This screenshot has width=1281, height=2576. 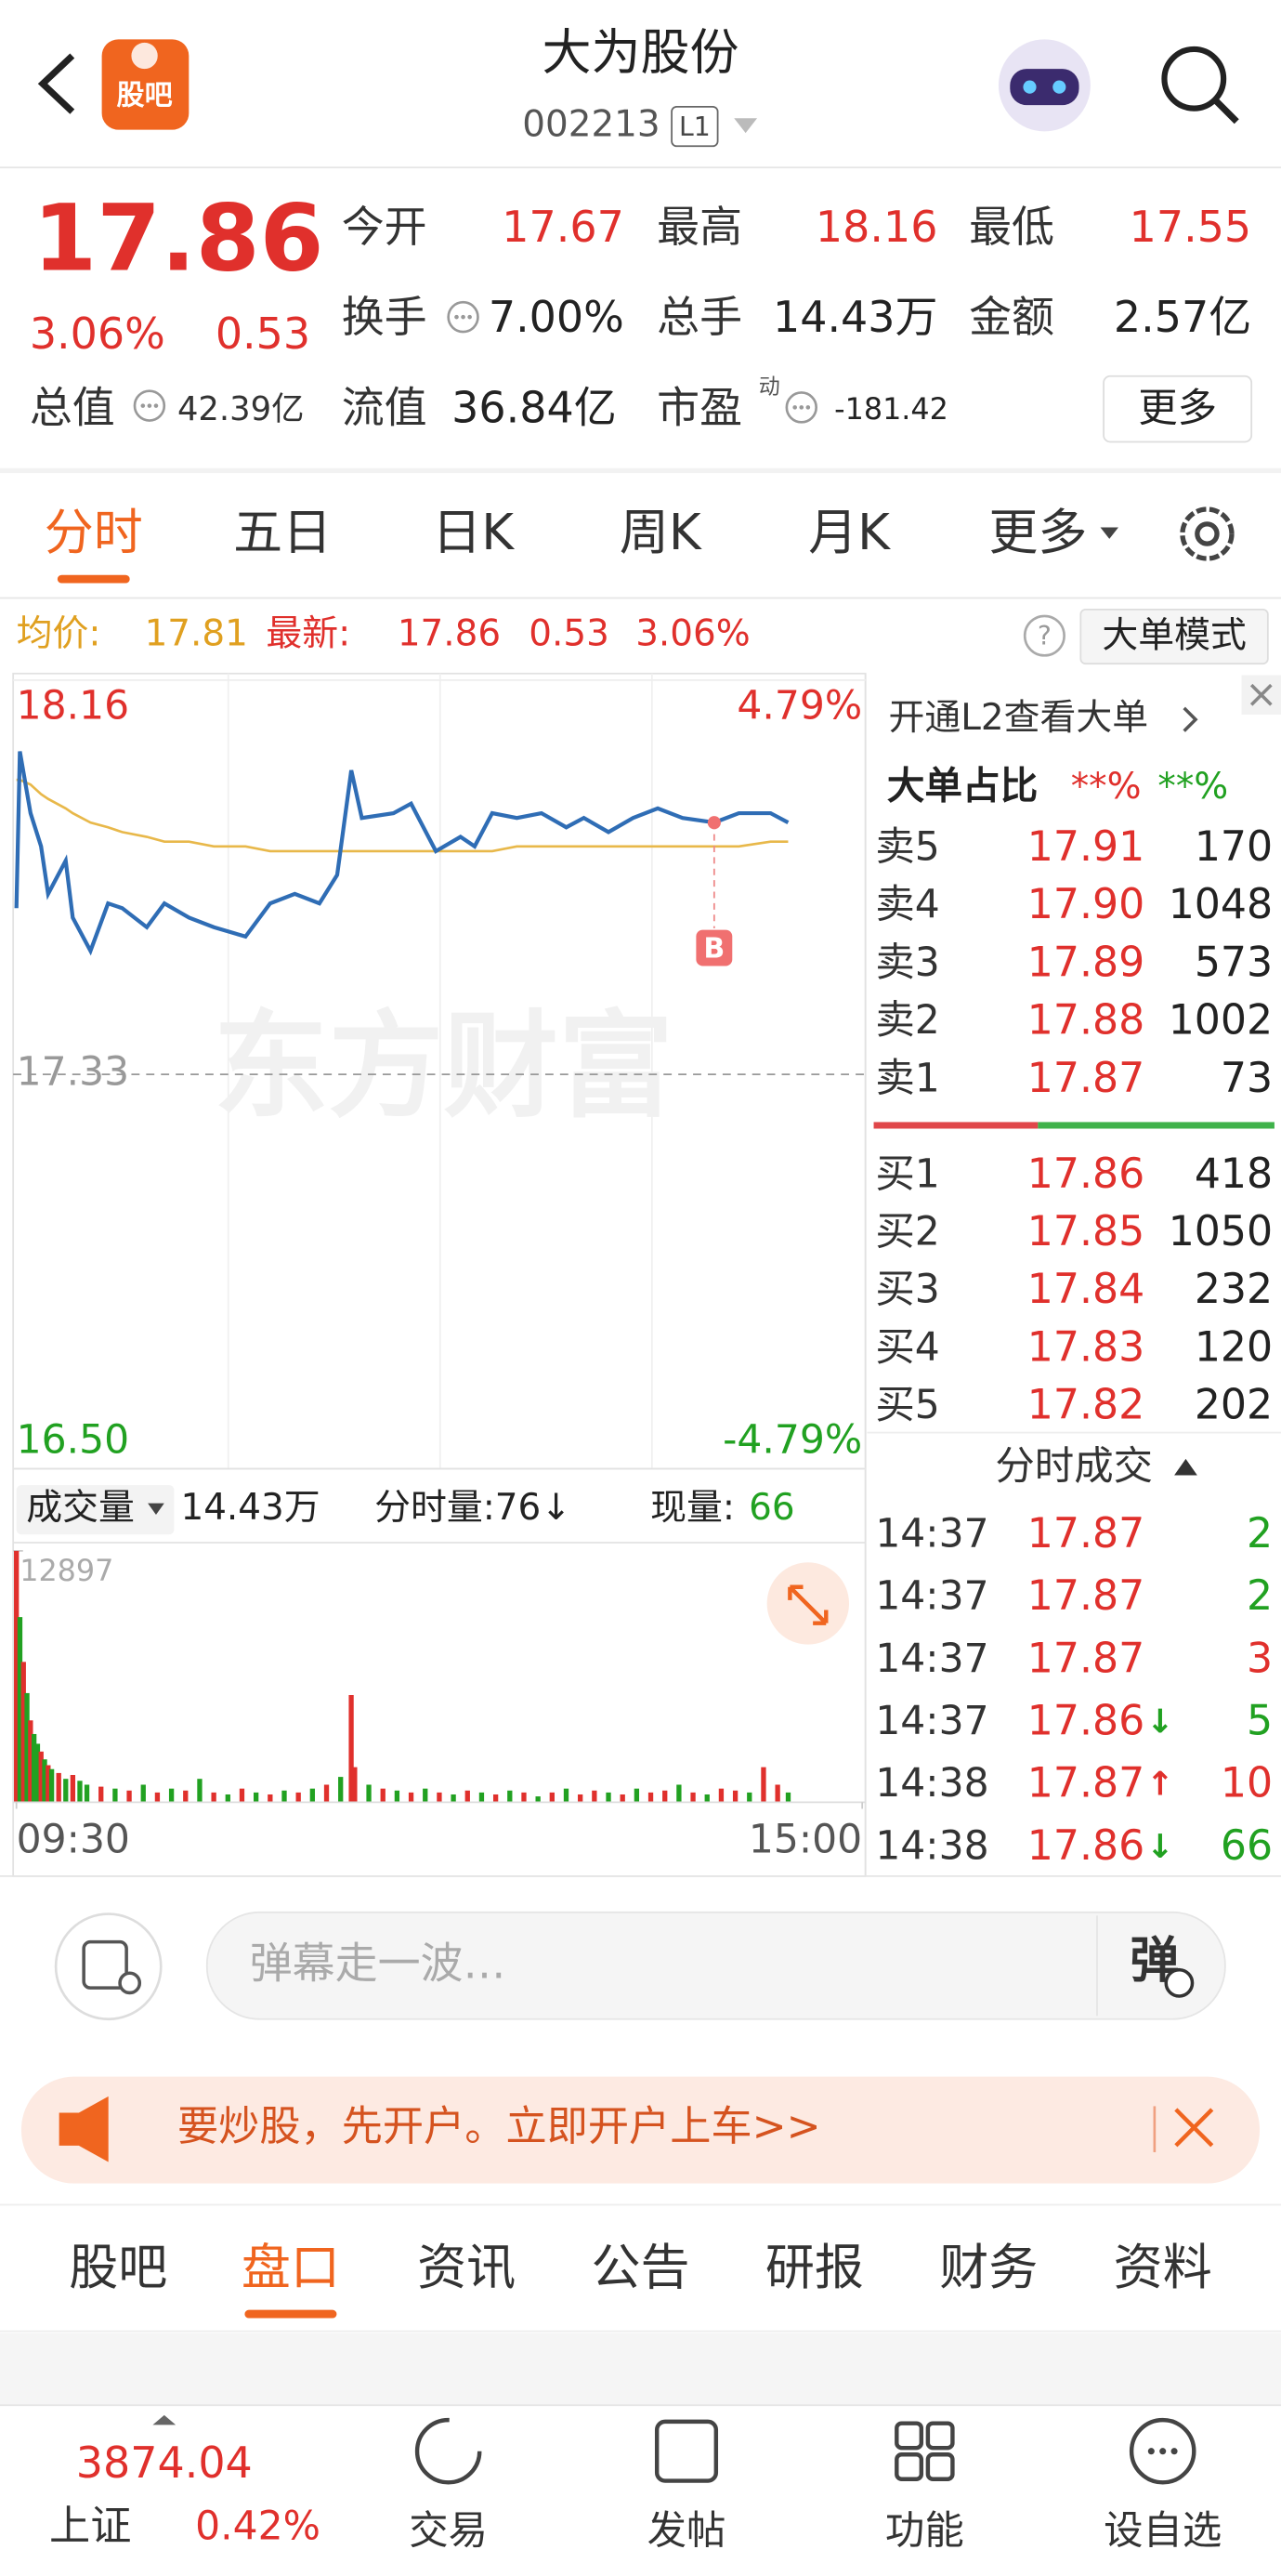 I want to click on more-button, so click(x=1178, y=409).